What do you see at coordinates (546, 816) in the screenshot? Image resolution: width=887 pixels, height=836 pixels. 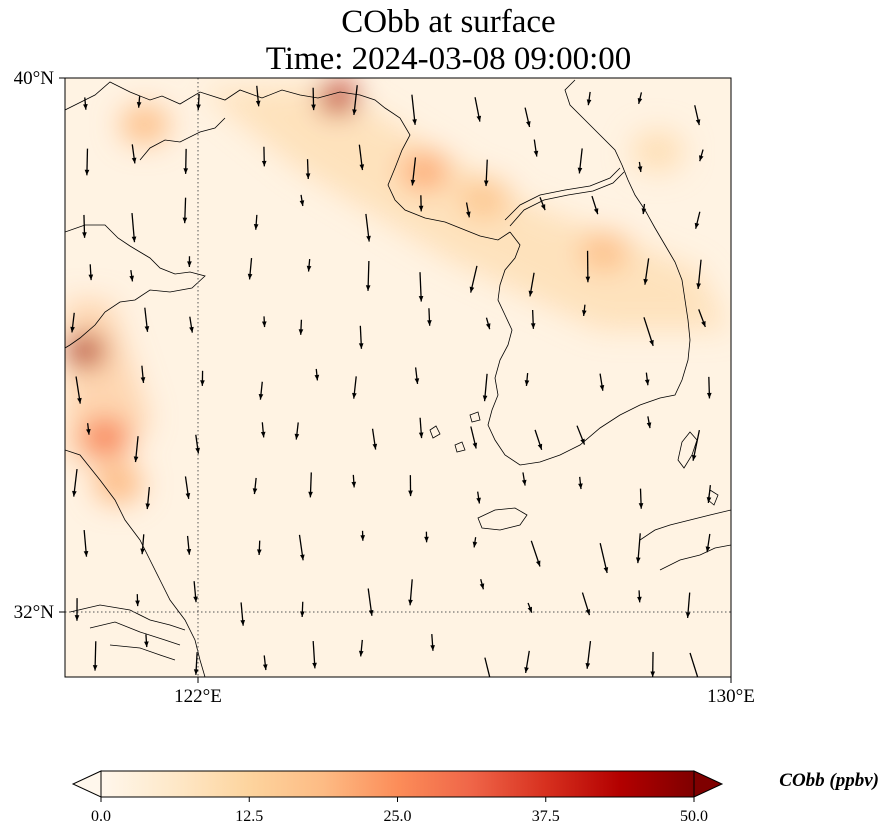 I see `colorbar-tick-label: 37.5` at bounding box center [546, 816].